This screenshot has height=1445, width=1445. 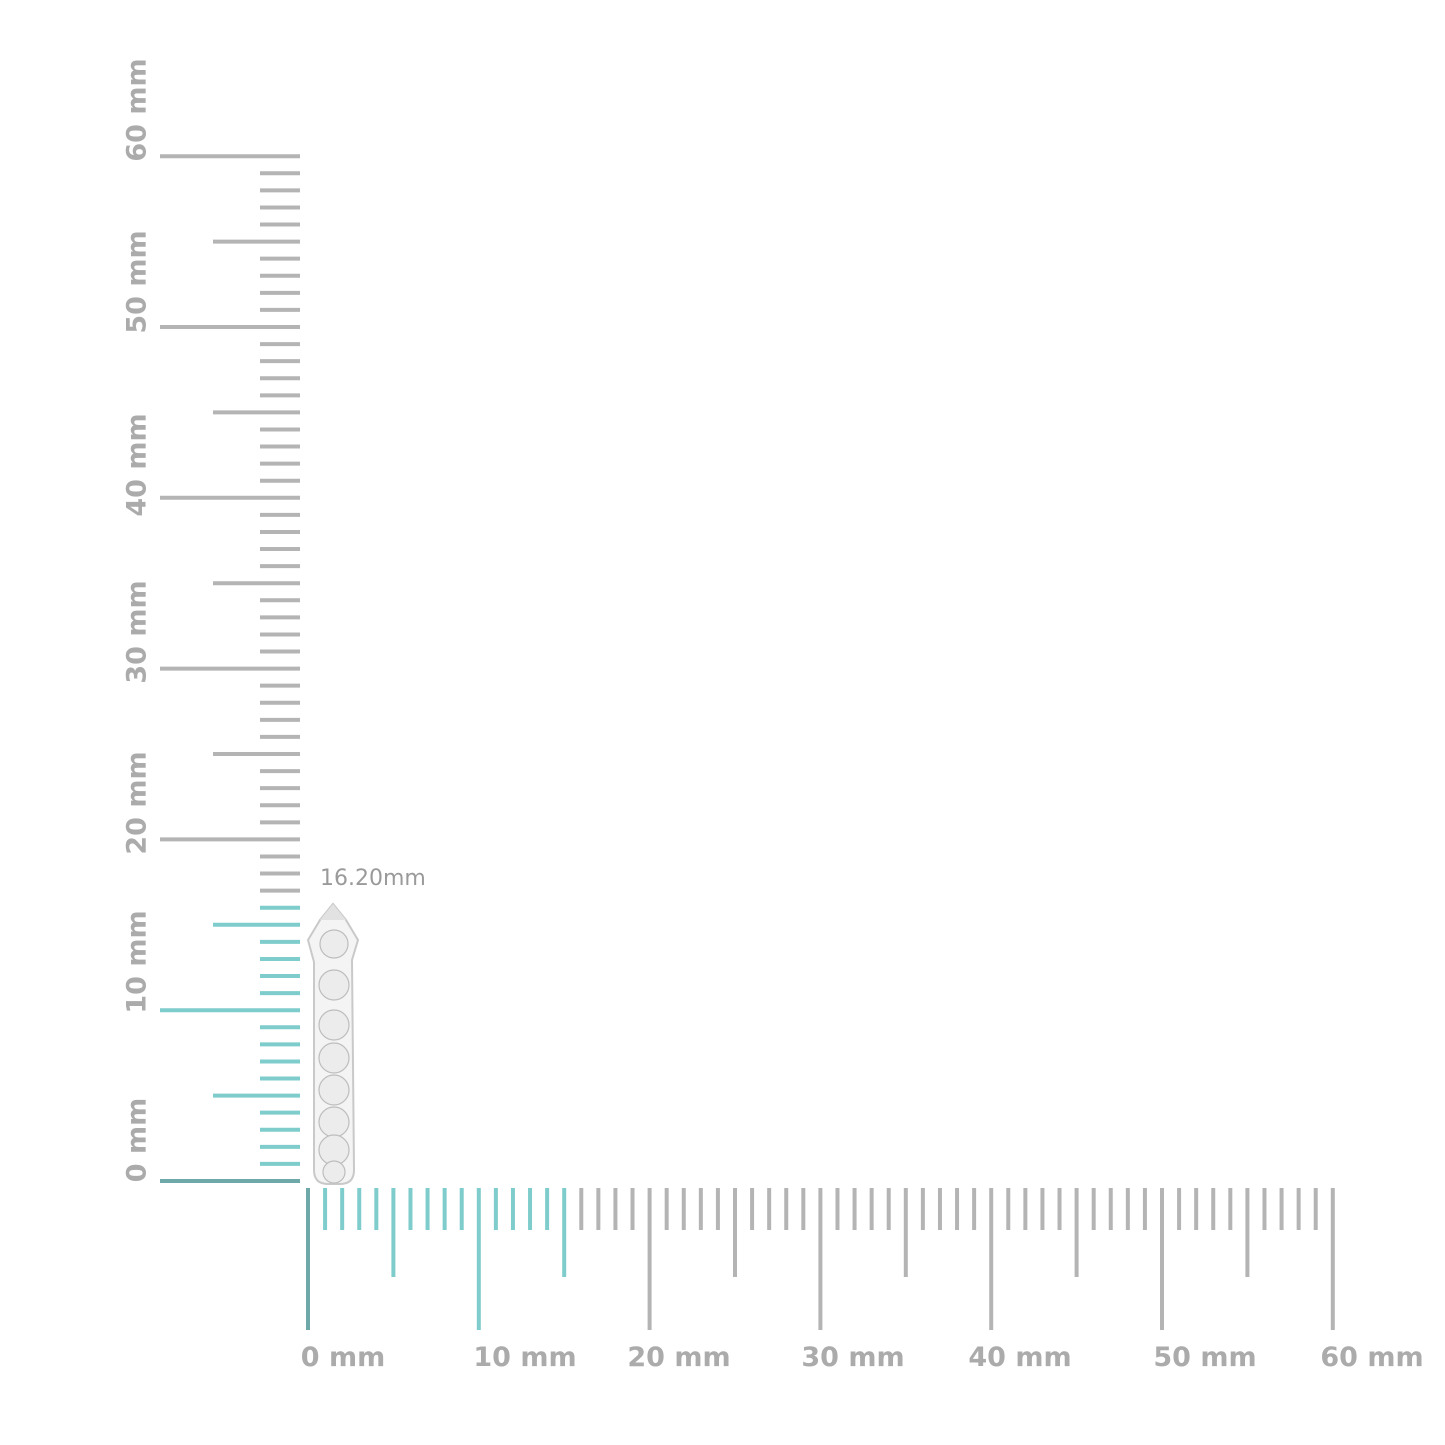 What do you see at coordinates (137, 962) in the screenshot?
I see `vertical-ruler-label: 10 mm` at bounding box center [137, 962].